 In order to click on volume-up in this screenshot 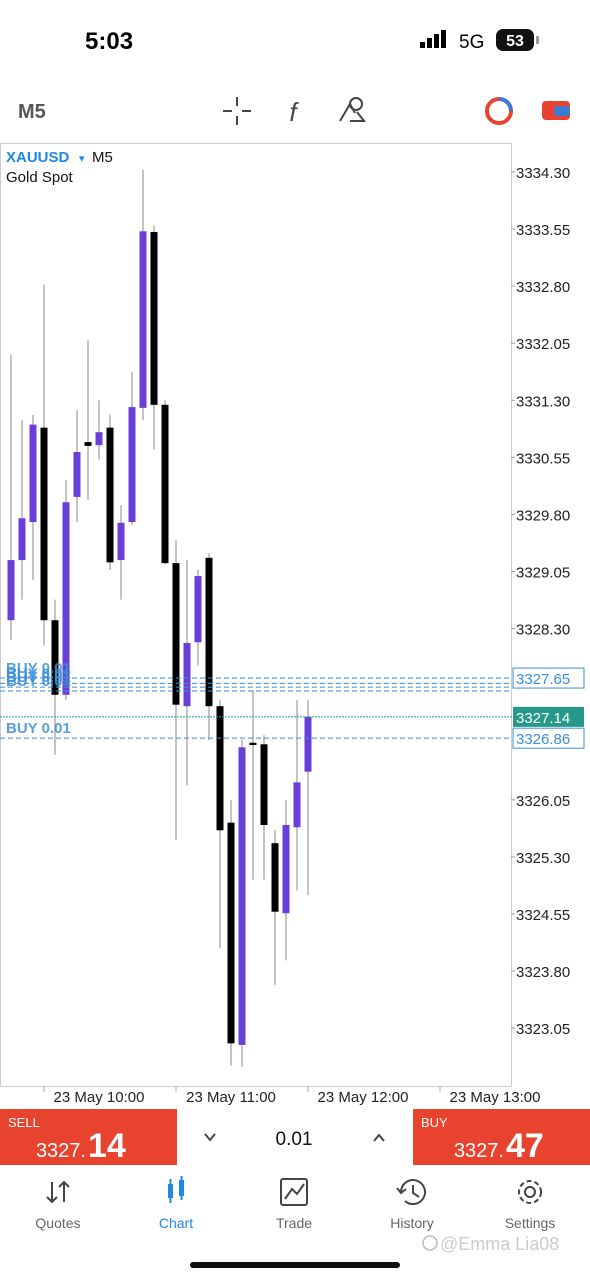, I will do `click(379, 1137)`.